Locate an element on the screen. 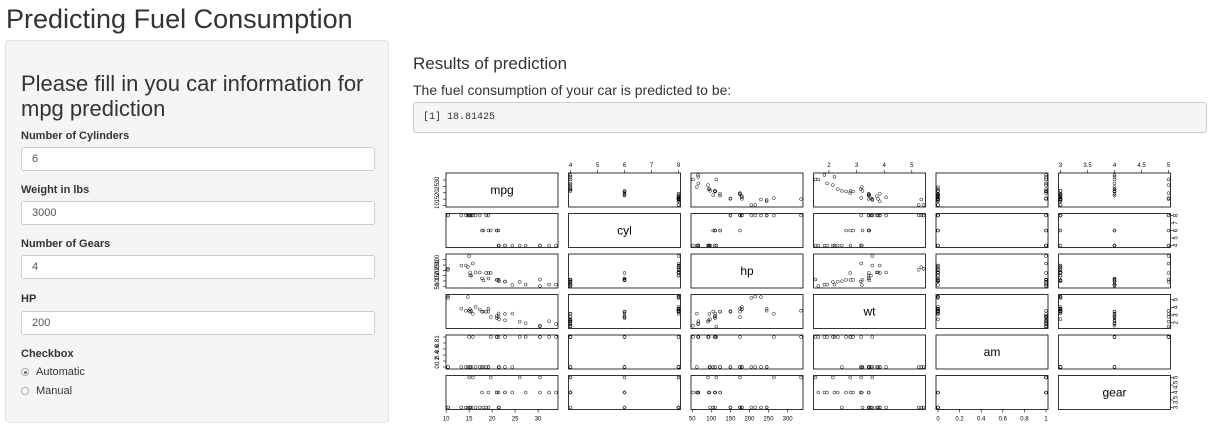 Image resolution: width=1214 pixels, height=440 pixels. y-tick-label: 25 is located at coordinates (438, 185).